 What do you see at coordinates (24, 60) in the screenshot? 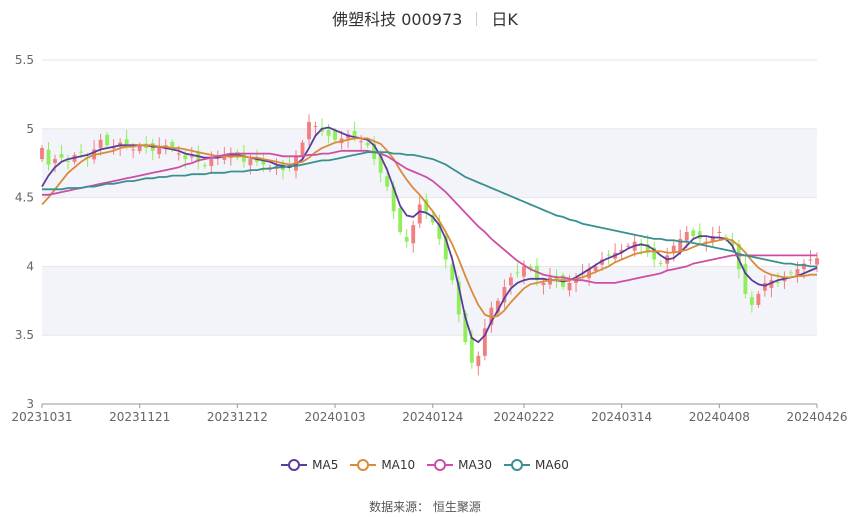
I see `y-tick-label: 5.5` at bounding box center [24, 60].